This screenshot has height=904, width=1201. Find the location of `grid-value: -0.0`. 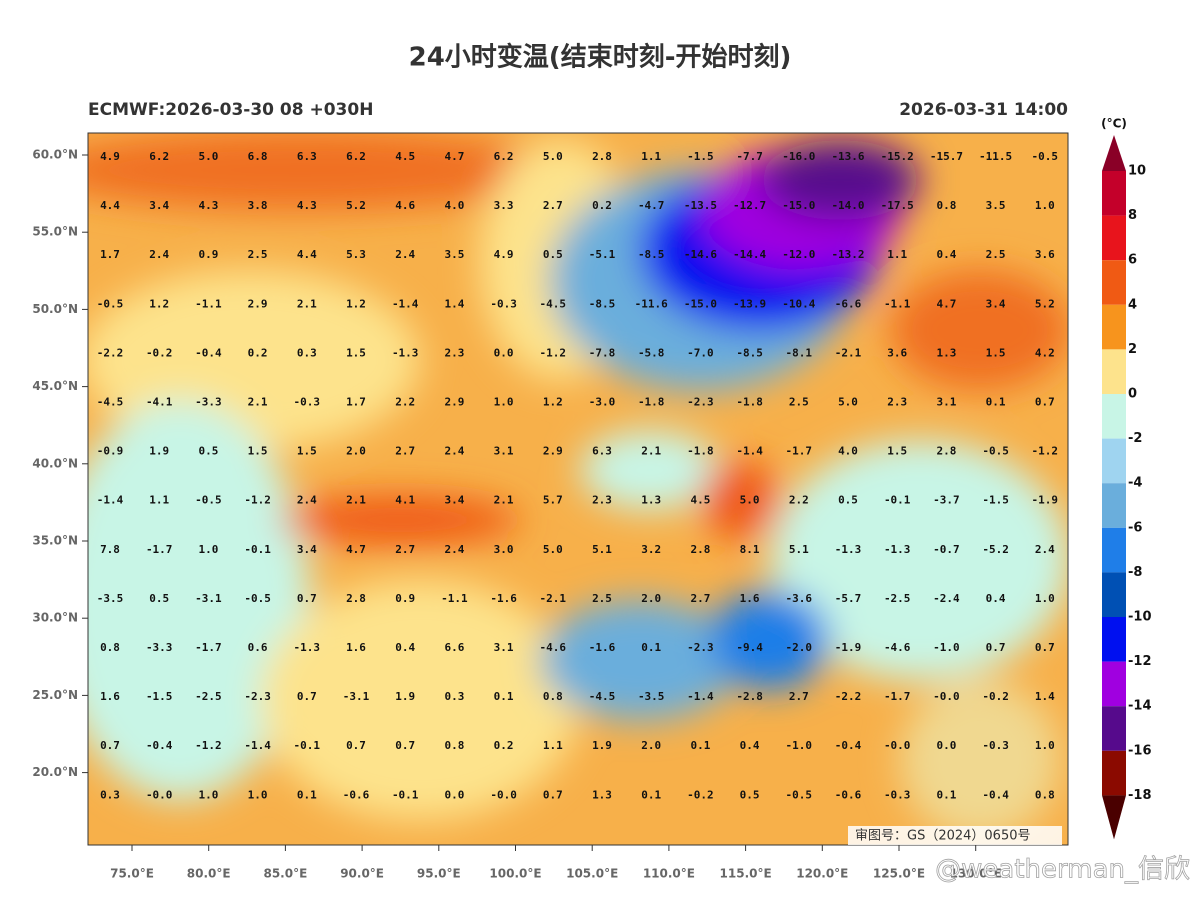

grid-value: -0.0 is located at coordinates (946, 696).